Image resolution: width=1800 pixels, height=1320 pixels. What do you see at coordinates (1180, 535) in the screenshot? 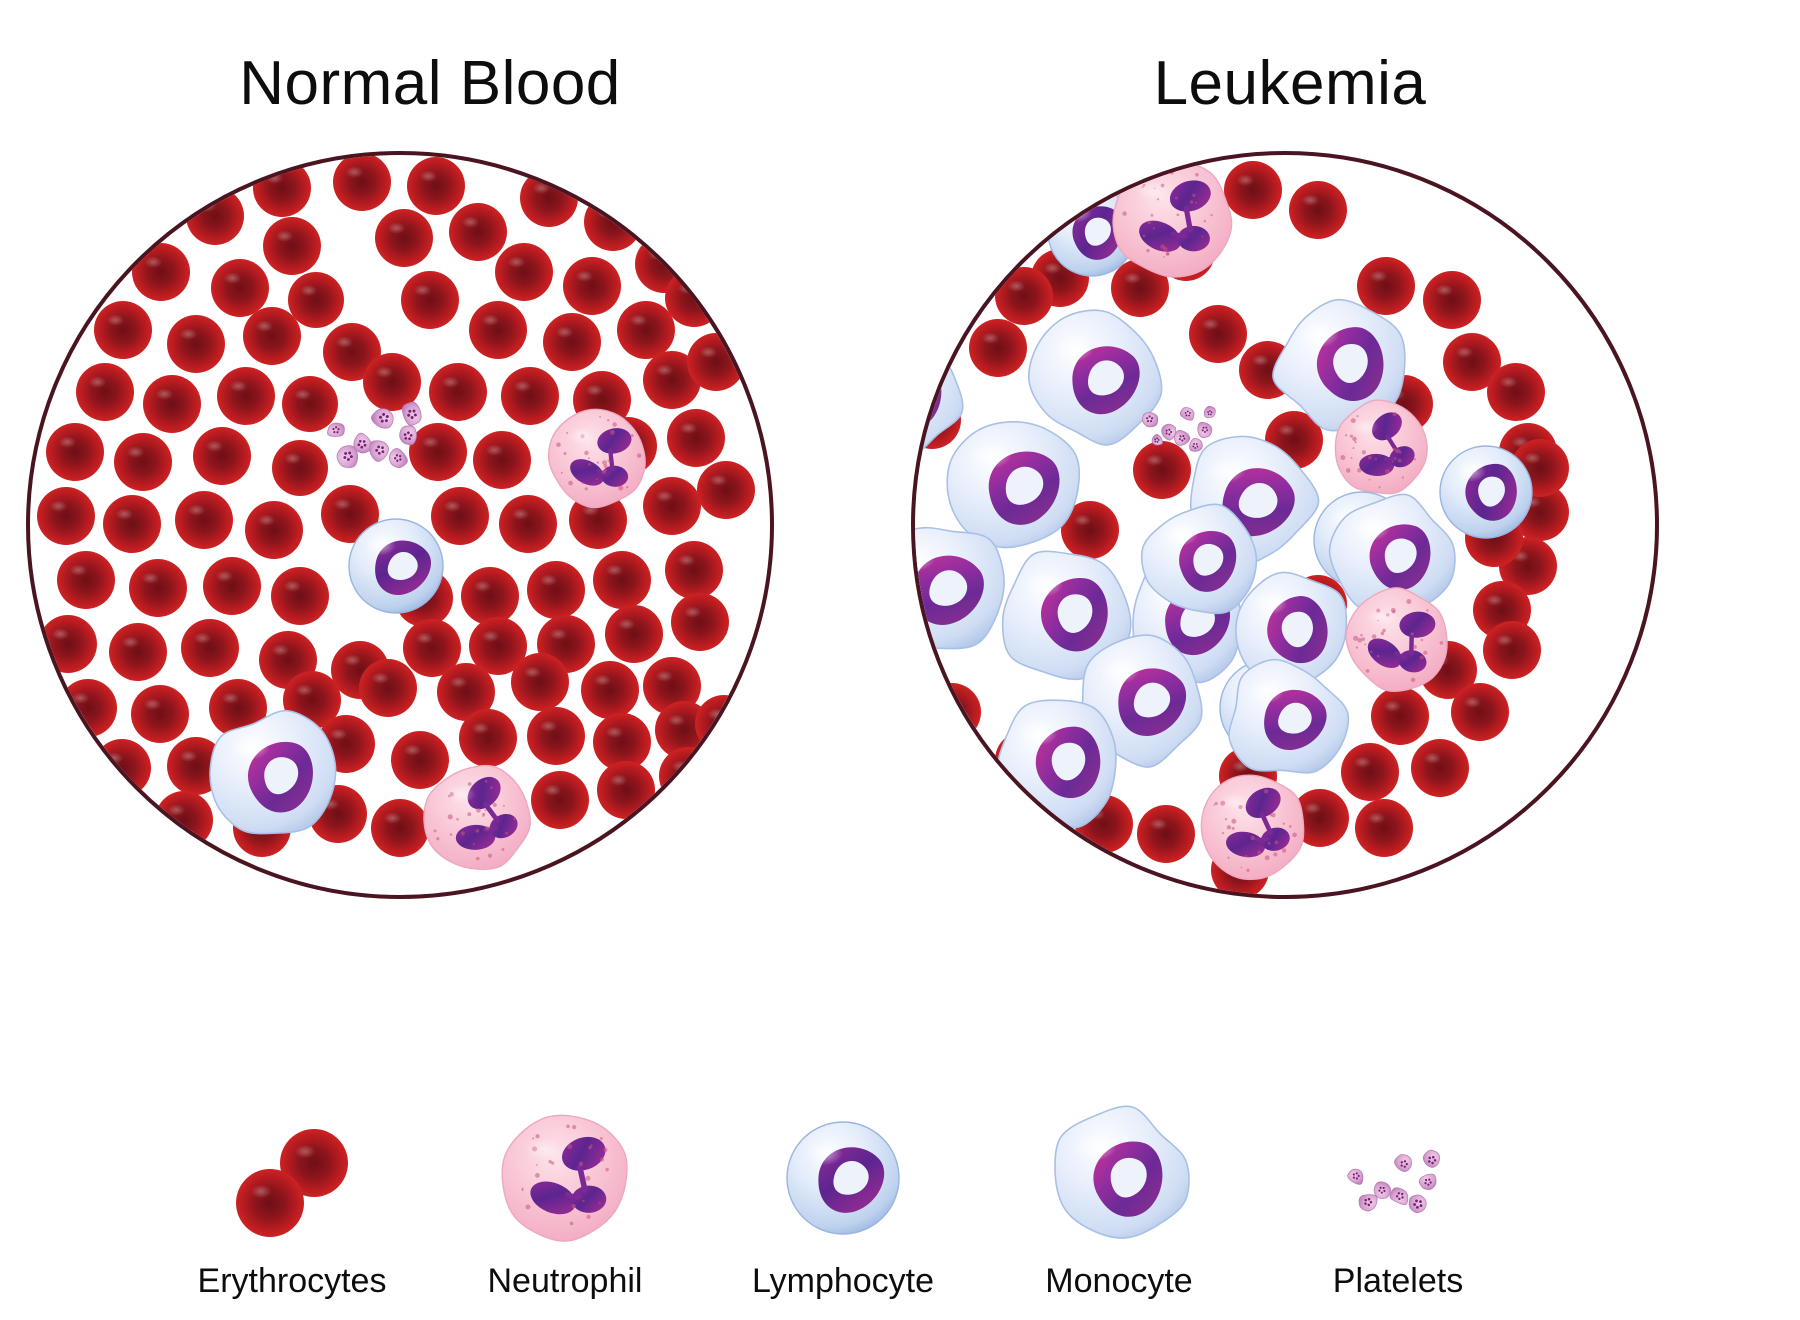
I see `monocyte-highlight` at bounding box center [1180, 535].